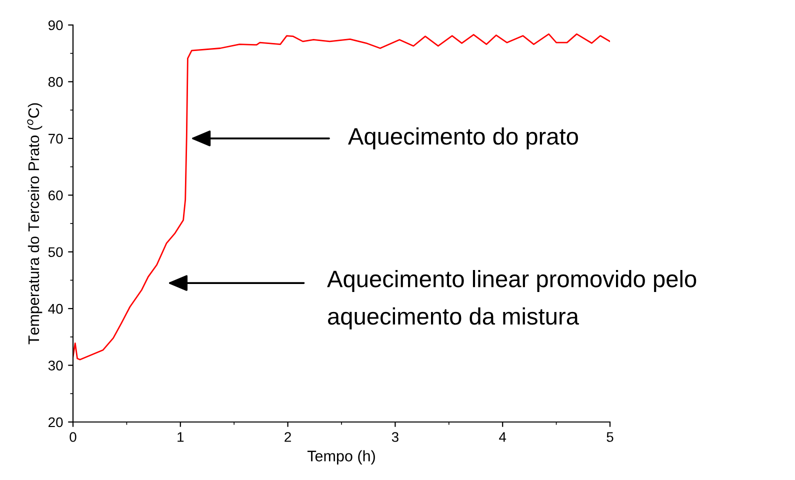 The height and width of the screenshot is (480, 795). I want to click on annotation: Aquecimento do prato, so click(463, 138).